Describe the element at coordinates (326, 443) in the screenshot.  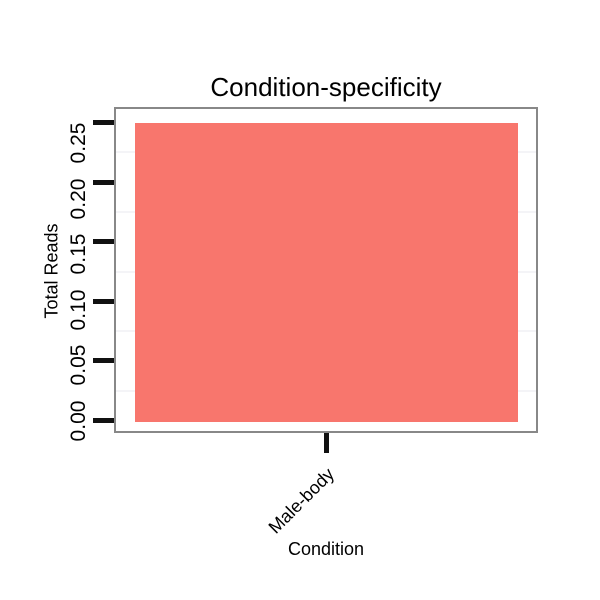
I see `x-tick` at that location.